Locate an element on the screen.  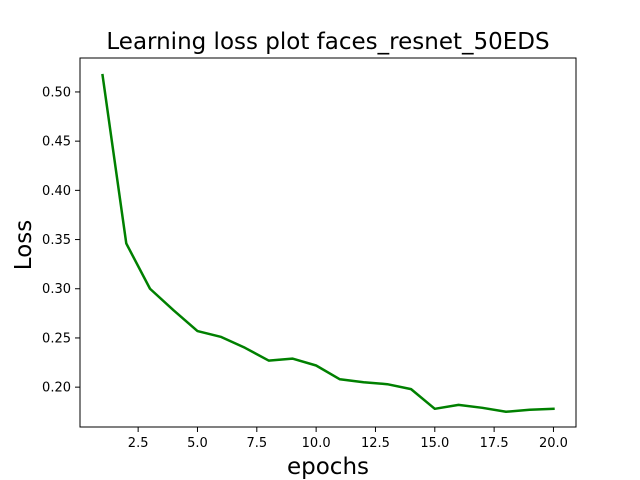
y-tick-label: 0.25 is located at coordinates (56, 338).